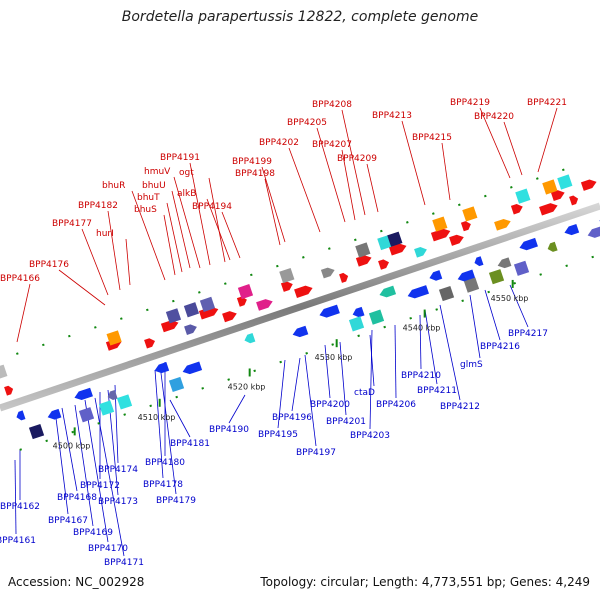  I want to click on scale-tick-label: 4520 kbp, so click(247, 386).